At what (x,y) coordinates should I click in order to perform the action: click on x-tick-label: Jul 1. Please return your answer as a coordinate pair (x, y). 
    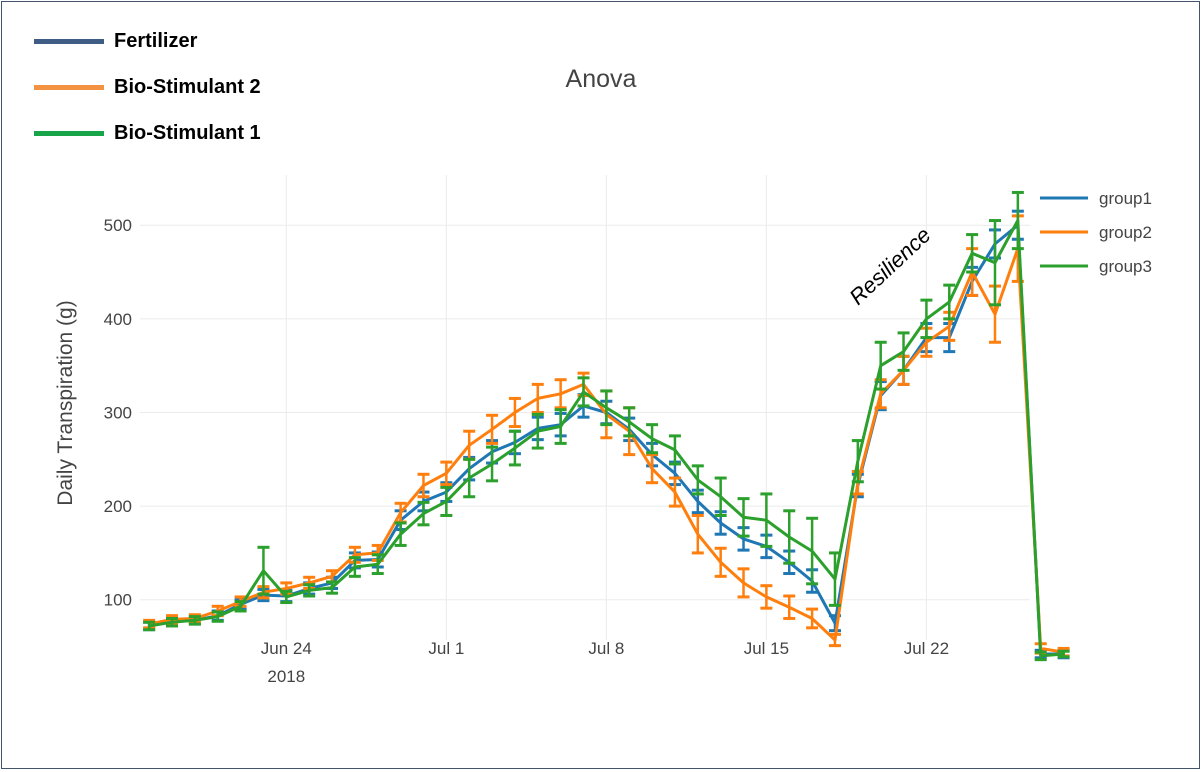
    Looking at the image, I should click on (446, 648).